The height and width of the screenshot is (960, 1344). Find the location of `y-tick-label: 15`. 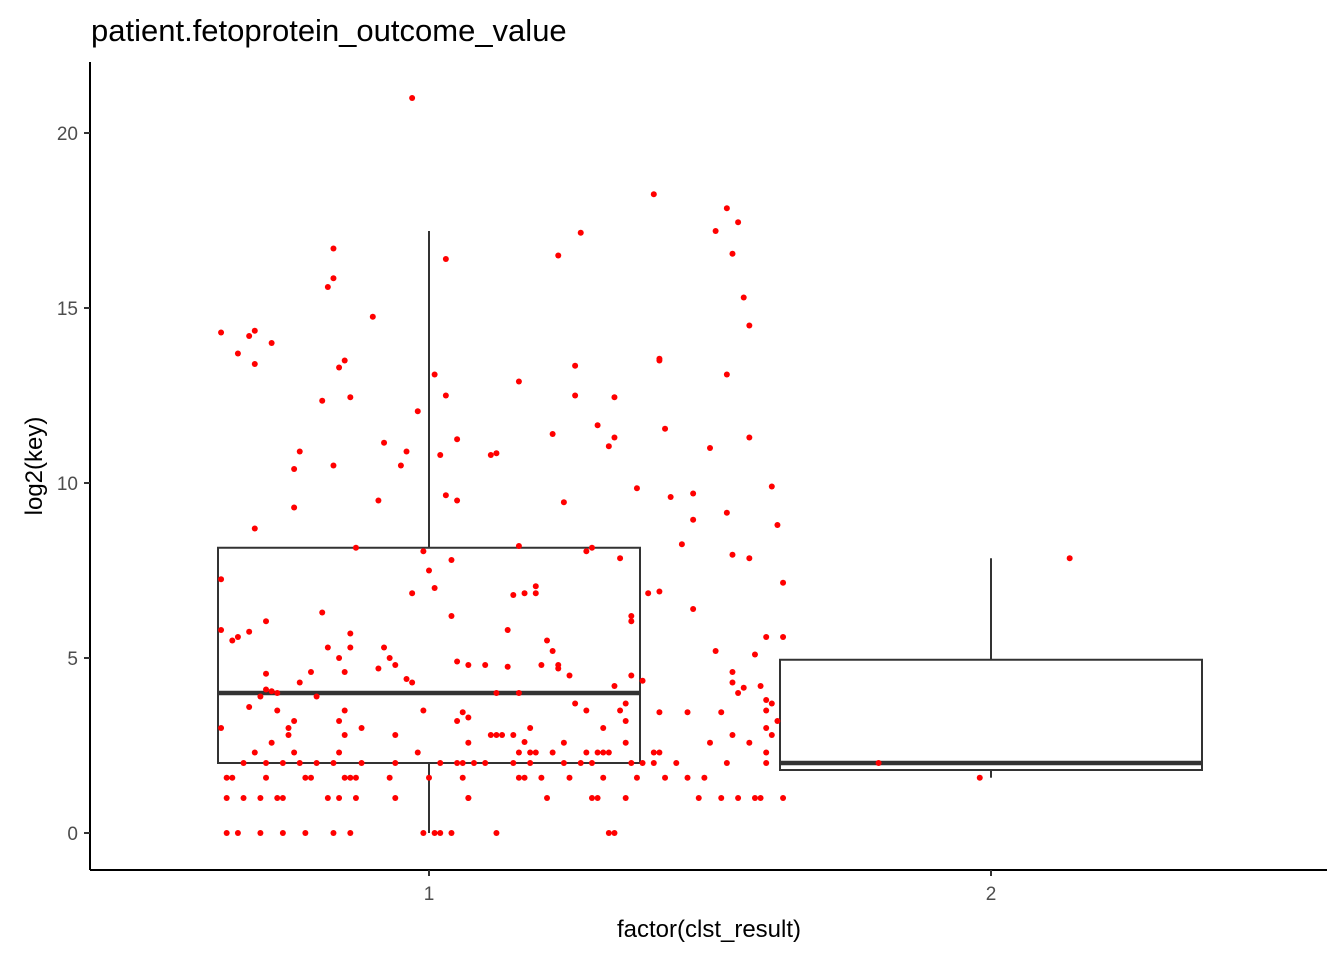

y-tick-label: 15 is located at coordinates (67, 309).